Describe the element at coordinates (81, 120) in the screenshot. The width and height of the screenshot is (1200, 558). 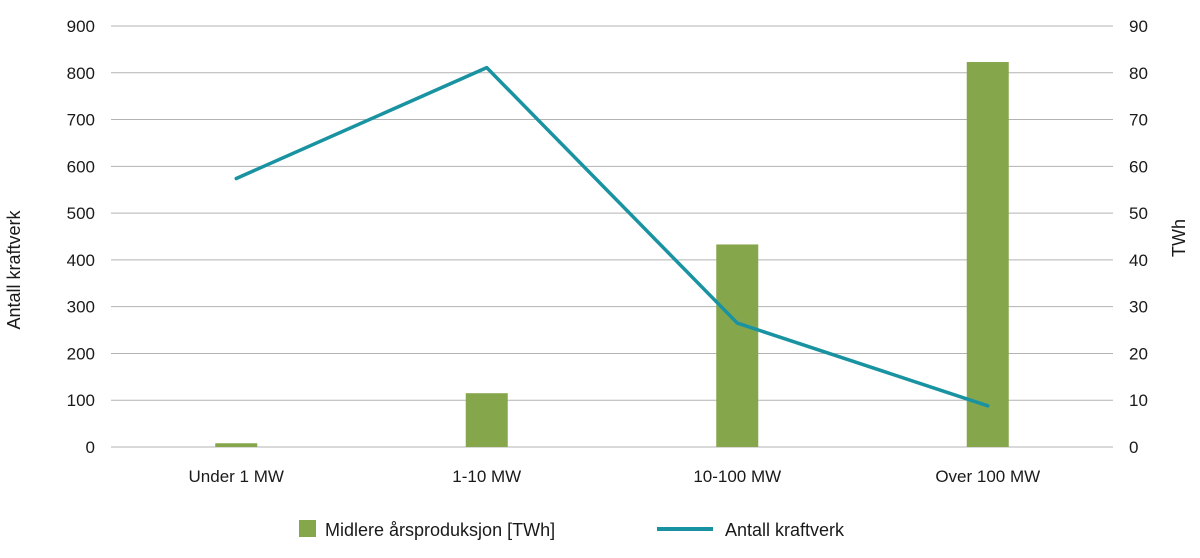
I see `left-tick-label: 700` at that location.